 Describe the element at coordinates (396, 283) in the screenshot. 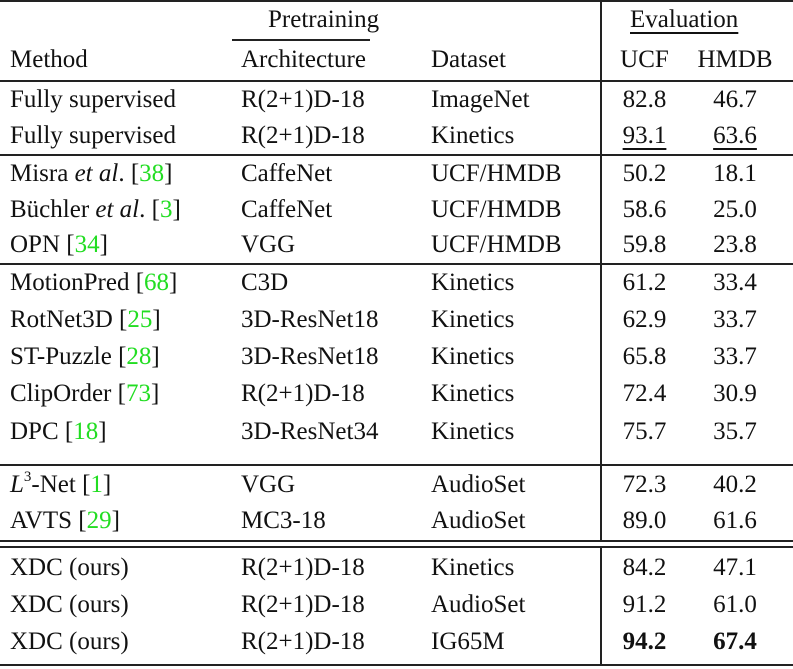

I see `table-row: MotionPred [68] C3D Kinetics 61.2 33.4` at that location.